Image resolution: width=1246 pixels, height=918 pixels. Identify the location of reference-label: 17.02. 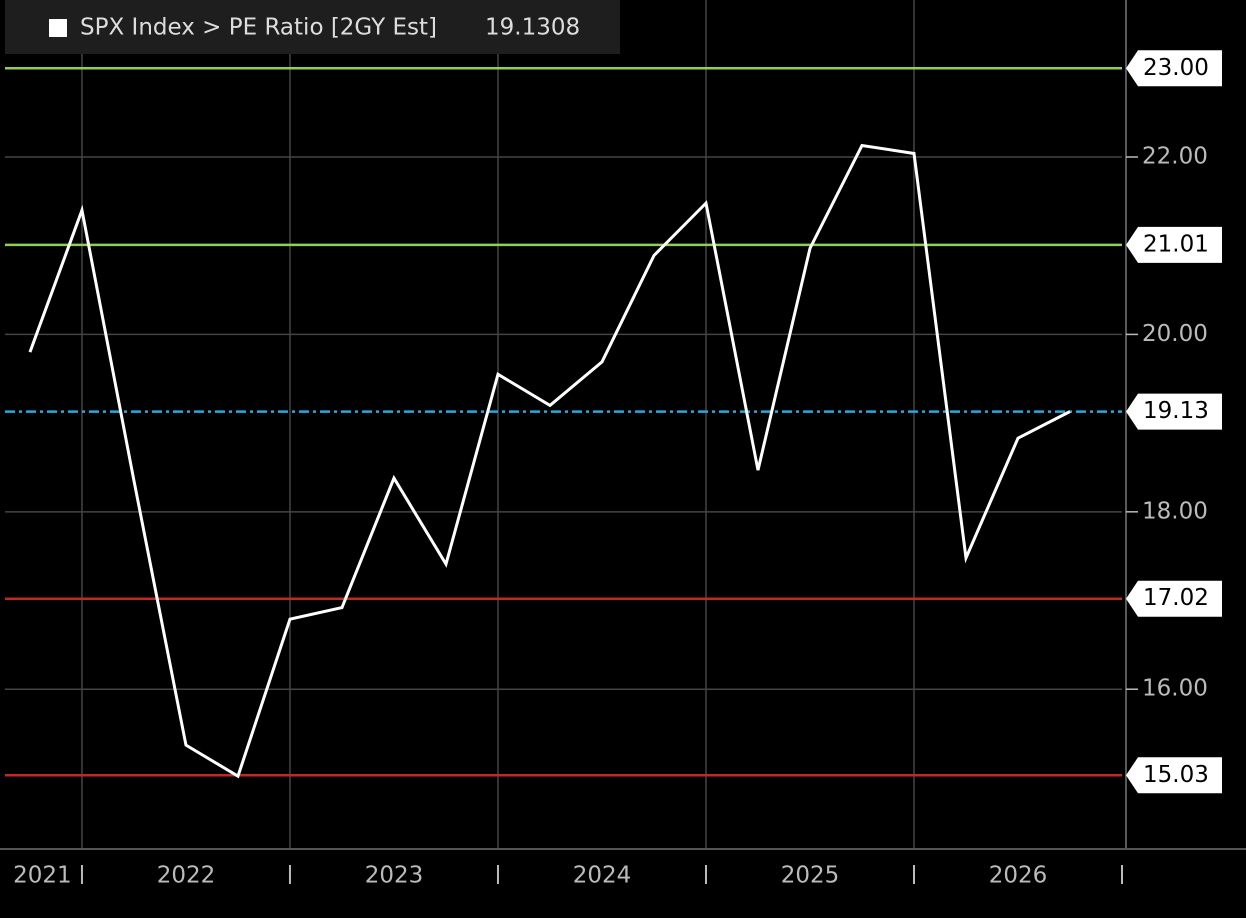
(1176, 598).